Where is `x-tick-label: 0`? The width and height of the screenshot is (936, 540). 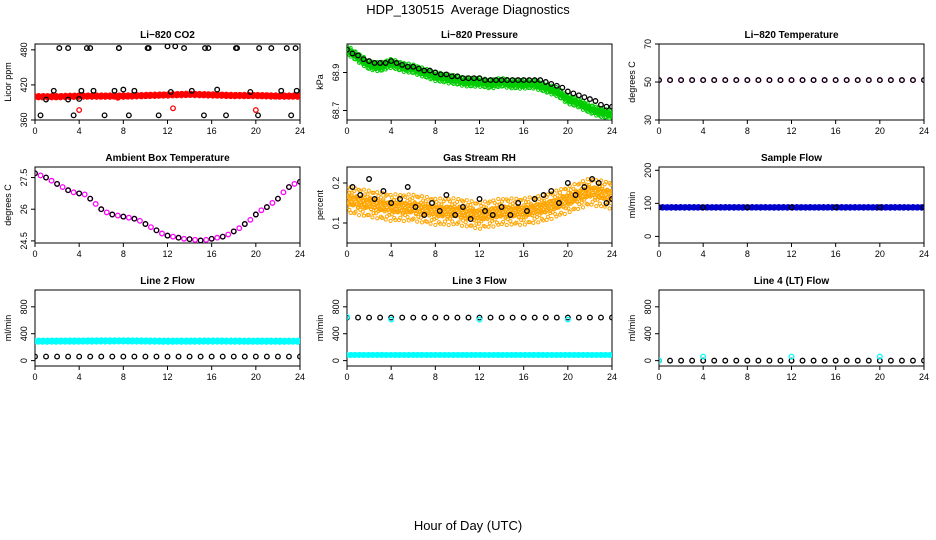 x-tick-label: 0 is located at coordinates (34, 131).